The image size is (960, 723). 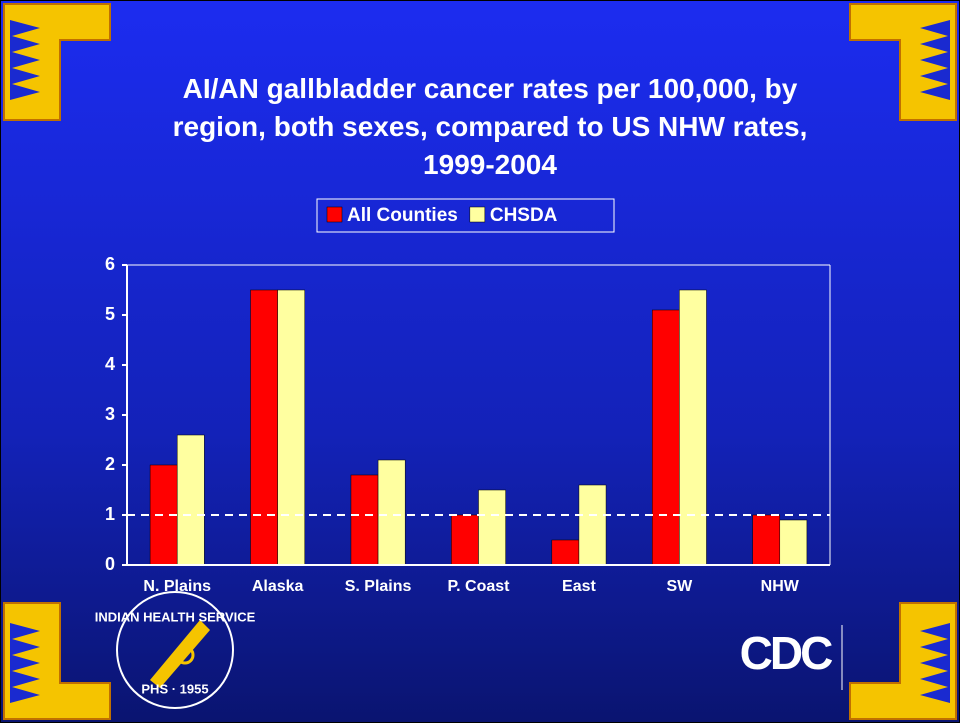 What do you see at coordinates (378, 586) in the screenshot?
I see `x-tick-label: S. Plains` at bounding box center [378, 586].